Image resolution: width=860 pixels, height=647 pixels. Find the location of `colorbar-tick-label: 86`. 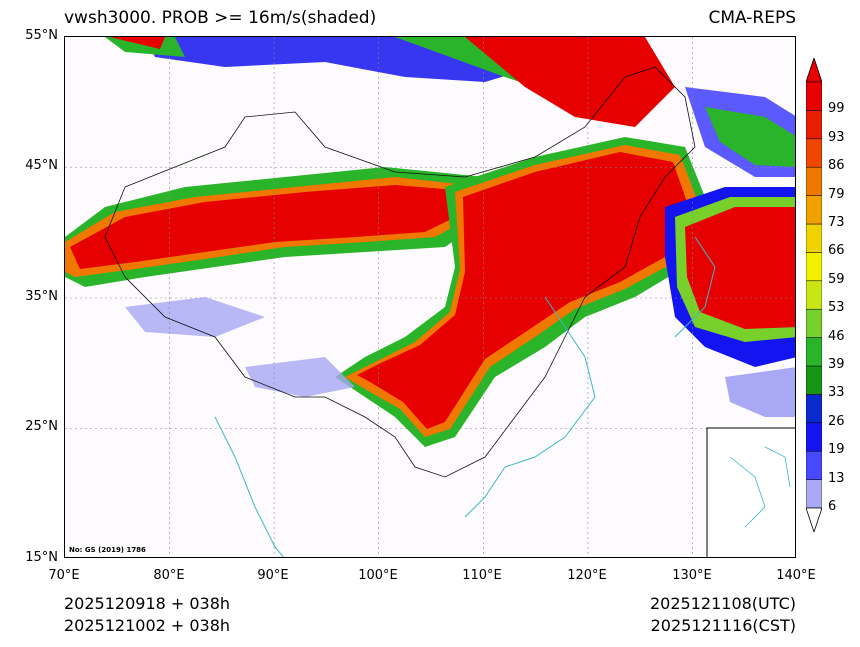

colorbar-tick-label: 86 is located at coordinates (836, 166).